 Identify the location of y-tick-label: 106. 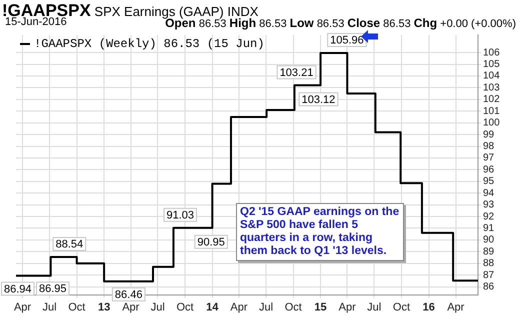
(491, 52).